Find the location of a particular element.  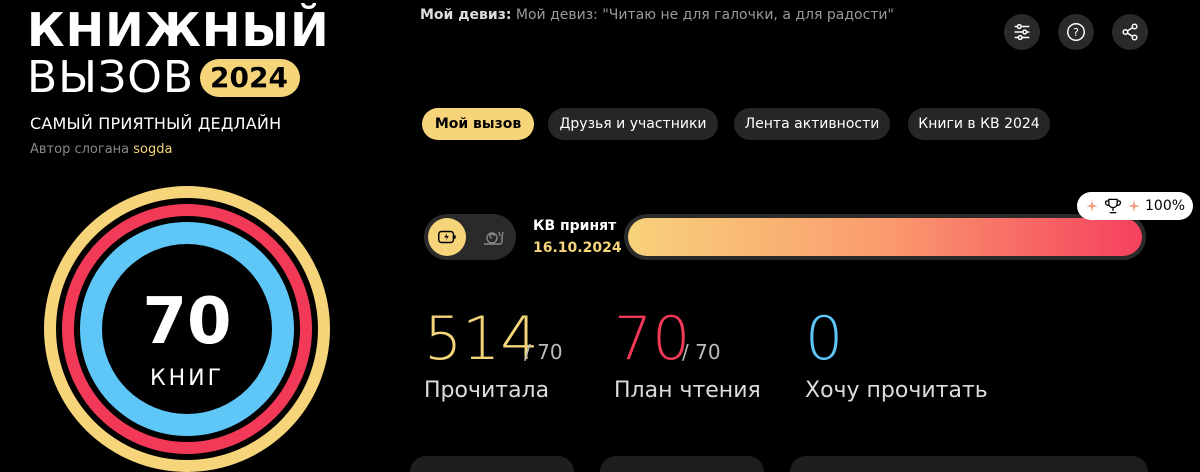

stat-plan-of: / 70 is located at coordinates (701, 352).